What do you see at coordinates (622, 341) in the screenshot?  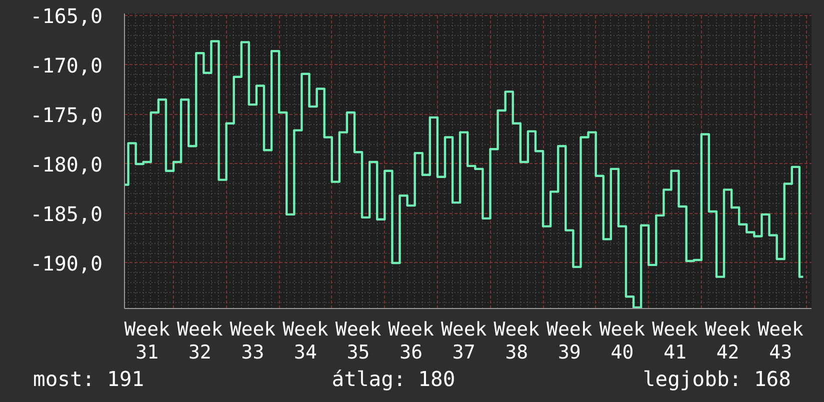 I see `x-tick-label: Week 40` at bounding box center [622, 341].